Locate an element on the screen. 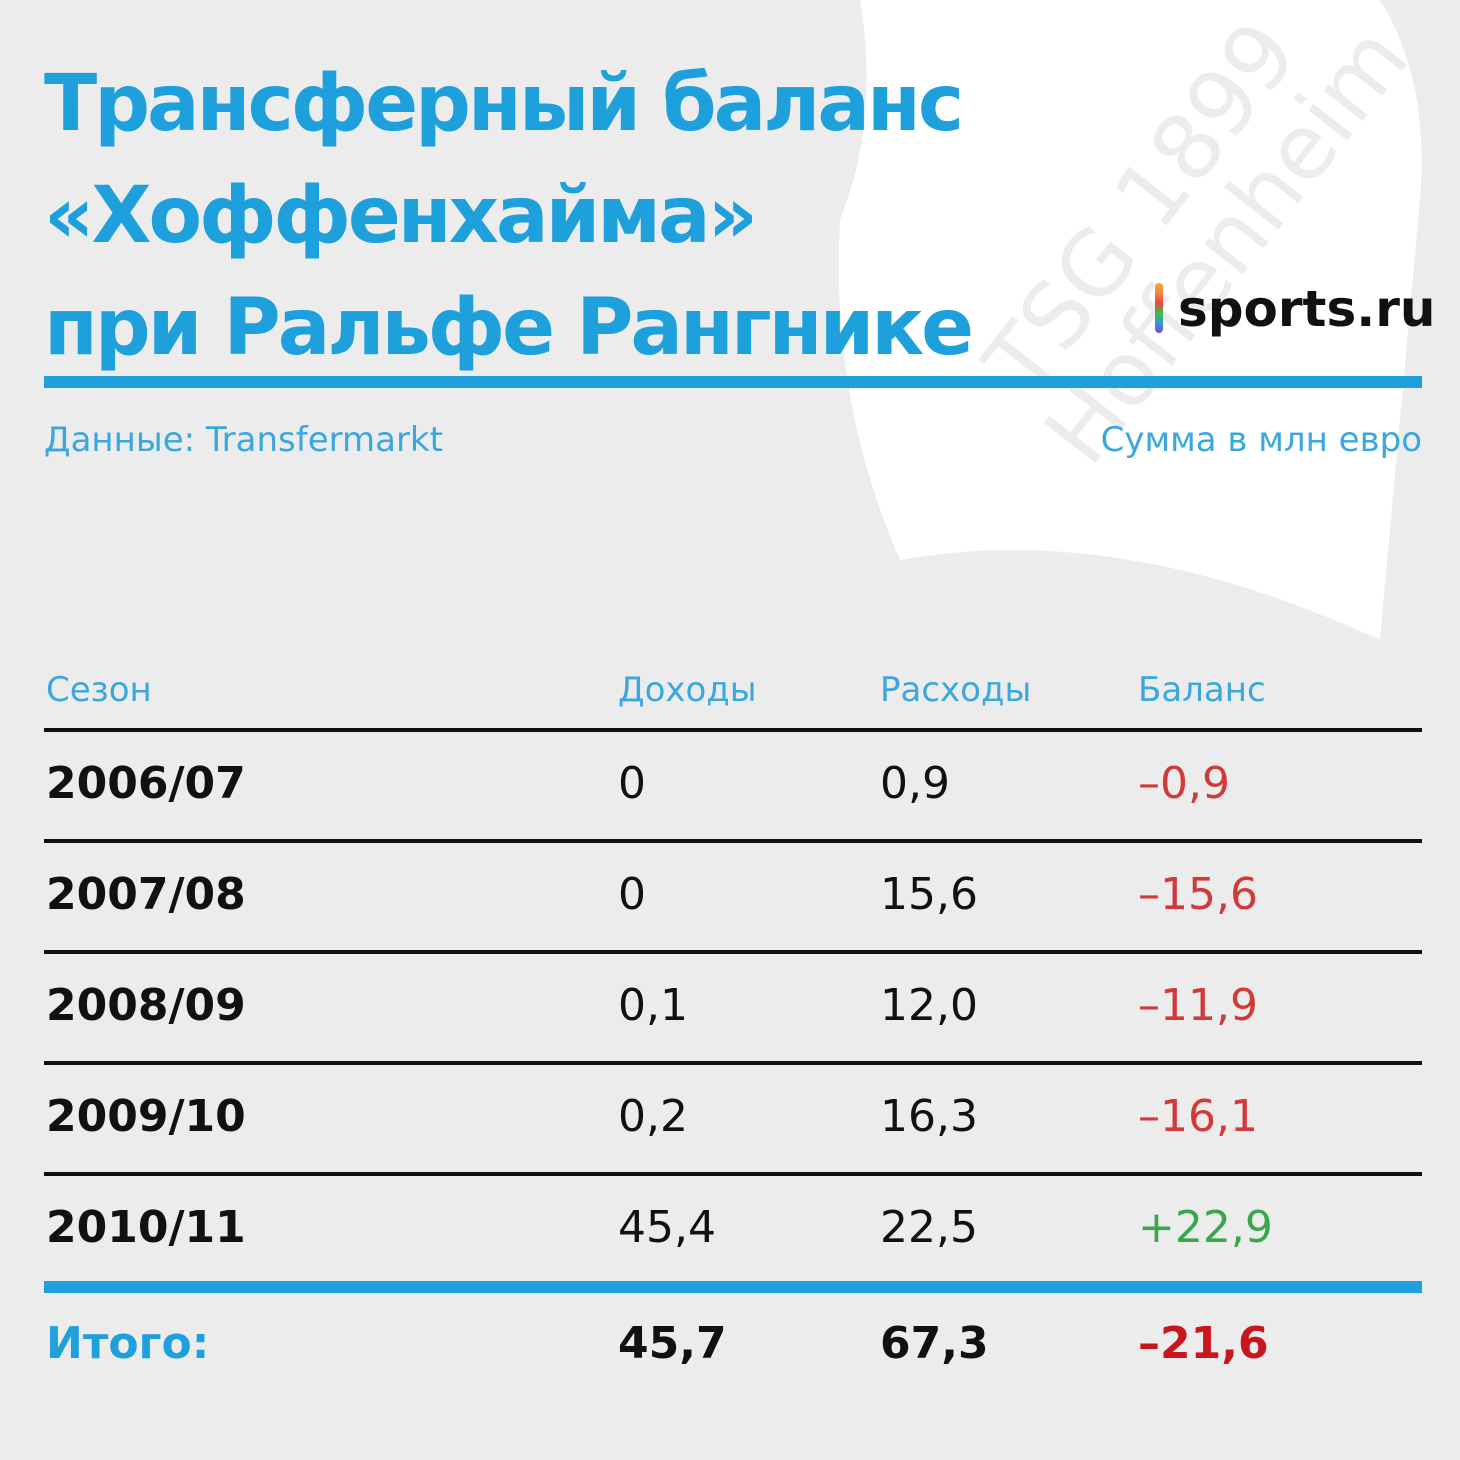 Image resolution: width=1460 pixels, height=1460 pixels. cell: 2007/08 is located at coordinates (146, 894).